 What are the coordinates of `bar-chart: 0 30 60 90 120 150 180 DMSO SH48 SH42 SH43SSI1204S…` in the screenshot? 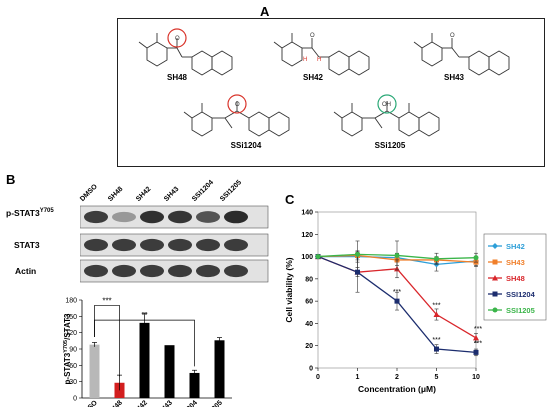 It's located at (147, 351).